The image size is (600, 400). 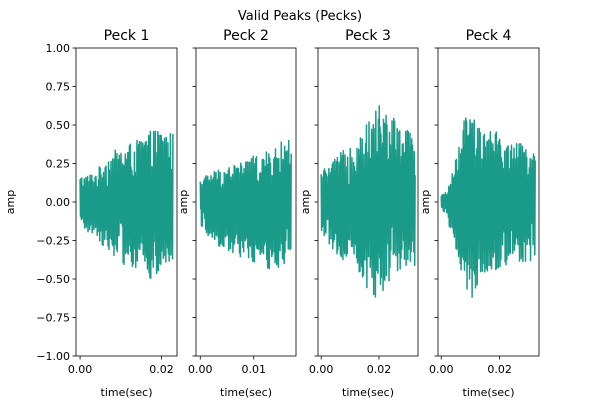 I want to click on x-tick-label: 0.01, so click(x=254, y=369).